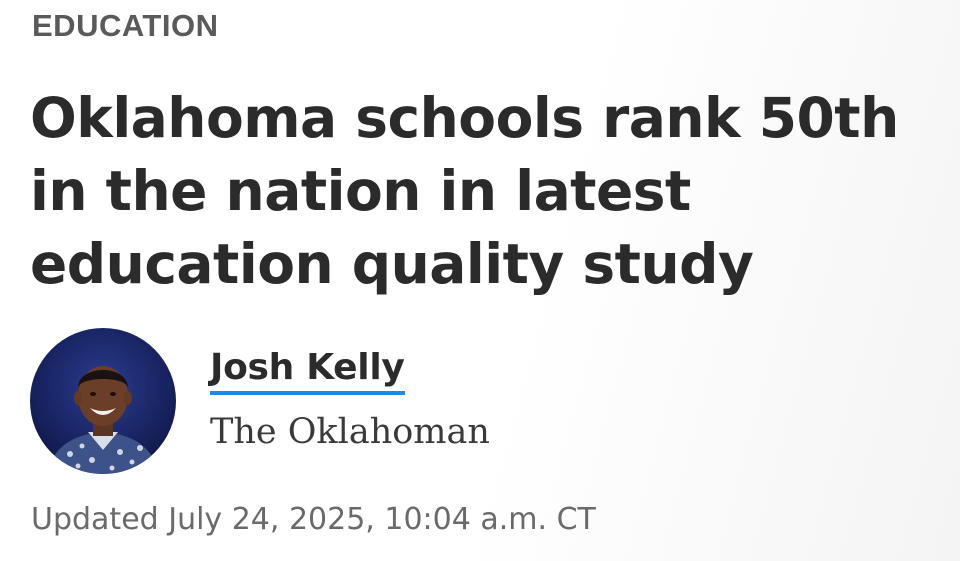 The height and width of the screenshot is (561, 960). I want to click on author-name-link: Josh Kelly, so click(307, 370).